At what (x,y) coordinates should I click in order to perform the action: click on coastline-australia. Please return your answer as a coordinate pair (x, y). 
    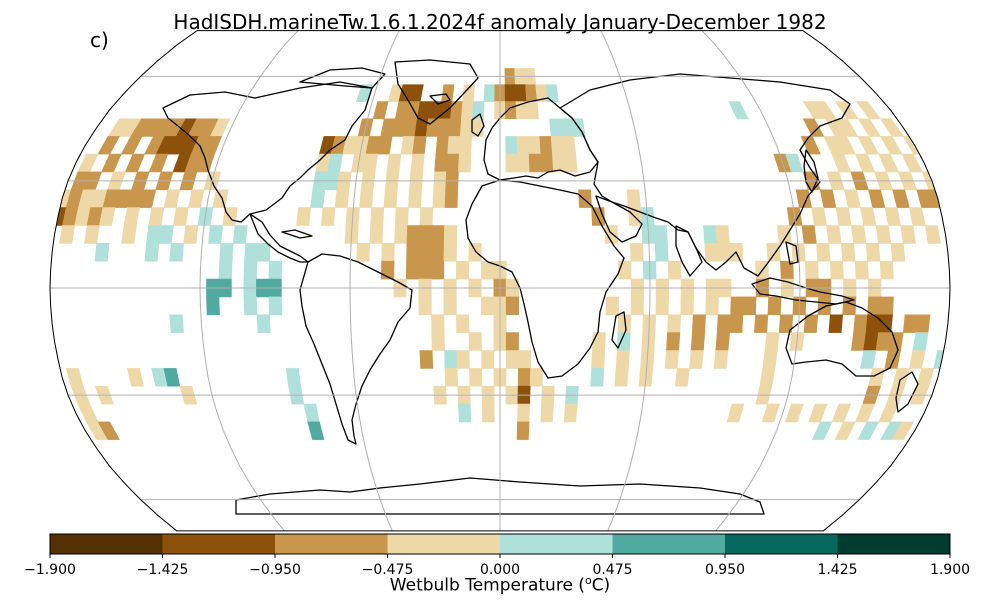
    Looking at the image, I should click on (842, 339).